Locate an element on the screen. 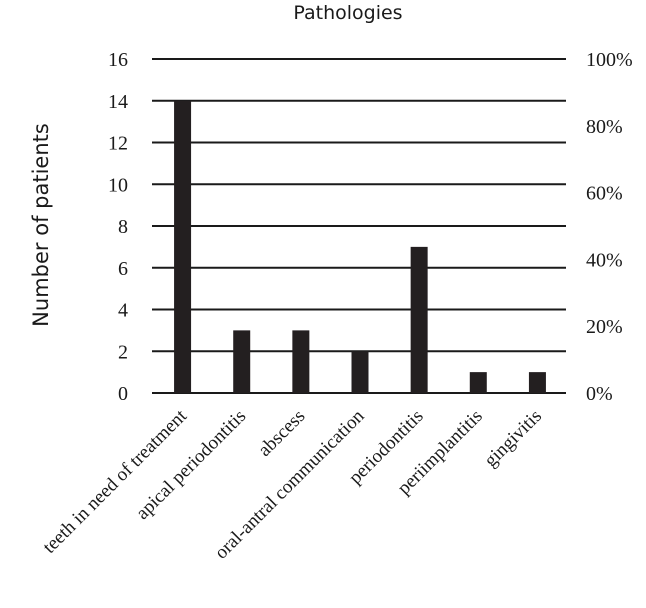 This screenshot has width=646, height=608. y2-tick-label: 40% is located at coordinates (604, 260).